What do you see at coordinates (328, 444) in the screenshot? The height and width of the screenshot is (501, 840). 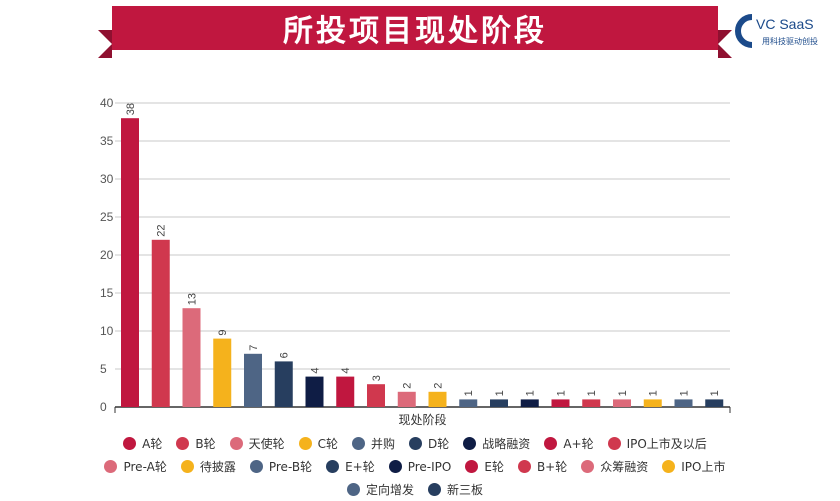 I see `legend-label: C轮` at bounding box center [328, 444].